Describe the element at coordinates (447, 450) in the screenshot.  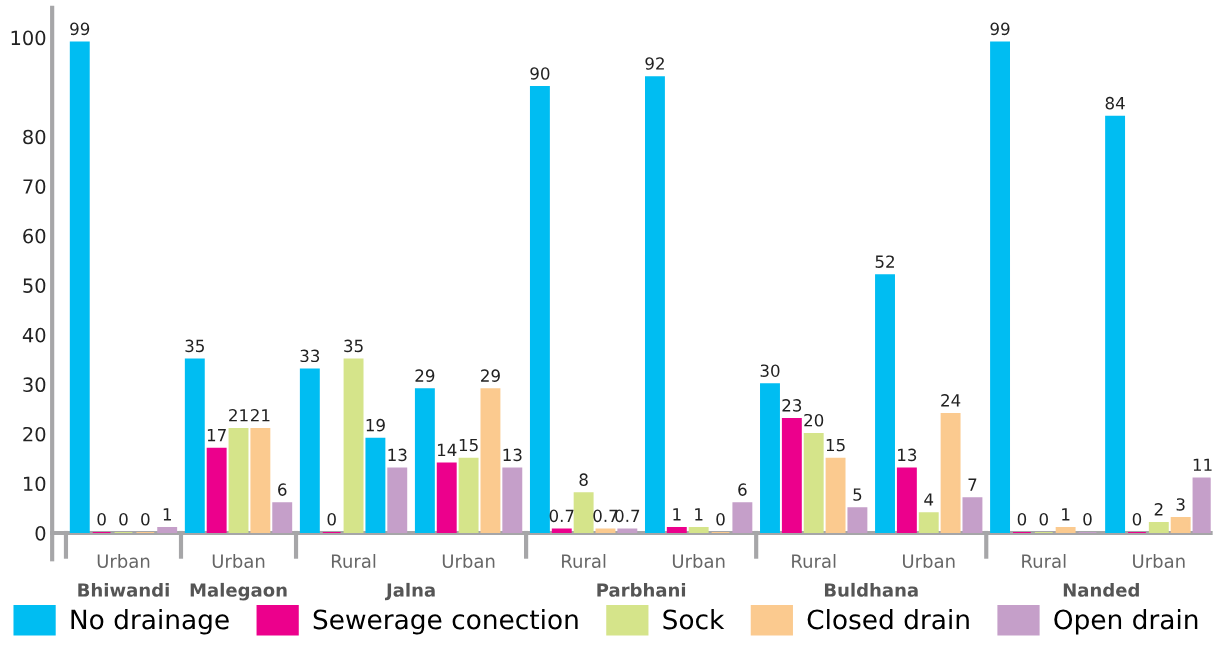
I see `data-label: 14` at that location.